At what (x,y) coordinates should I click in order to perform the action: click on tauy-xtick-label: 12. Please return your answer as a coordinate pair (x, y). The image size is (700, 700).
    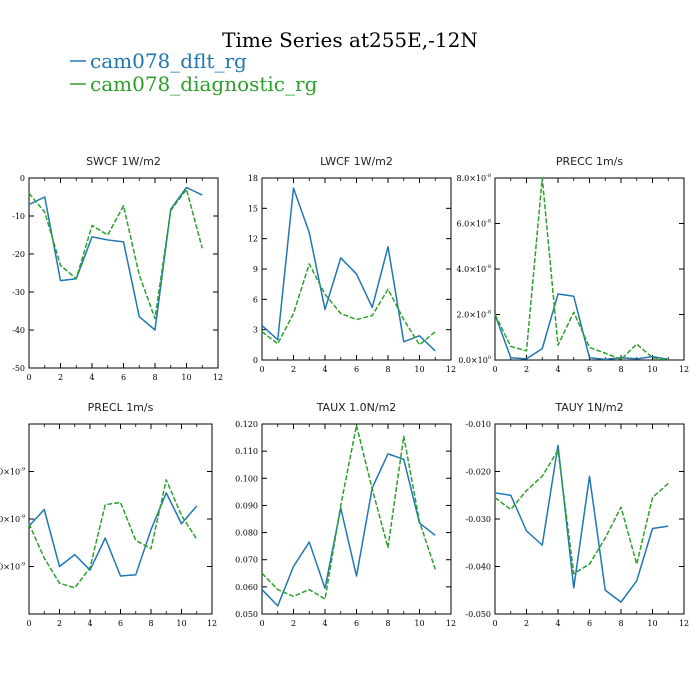
    Looking at the image, I should click on (684, 623).